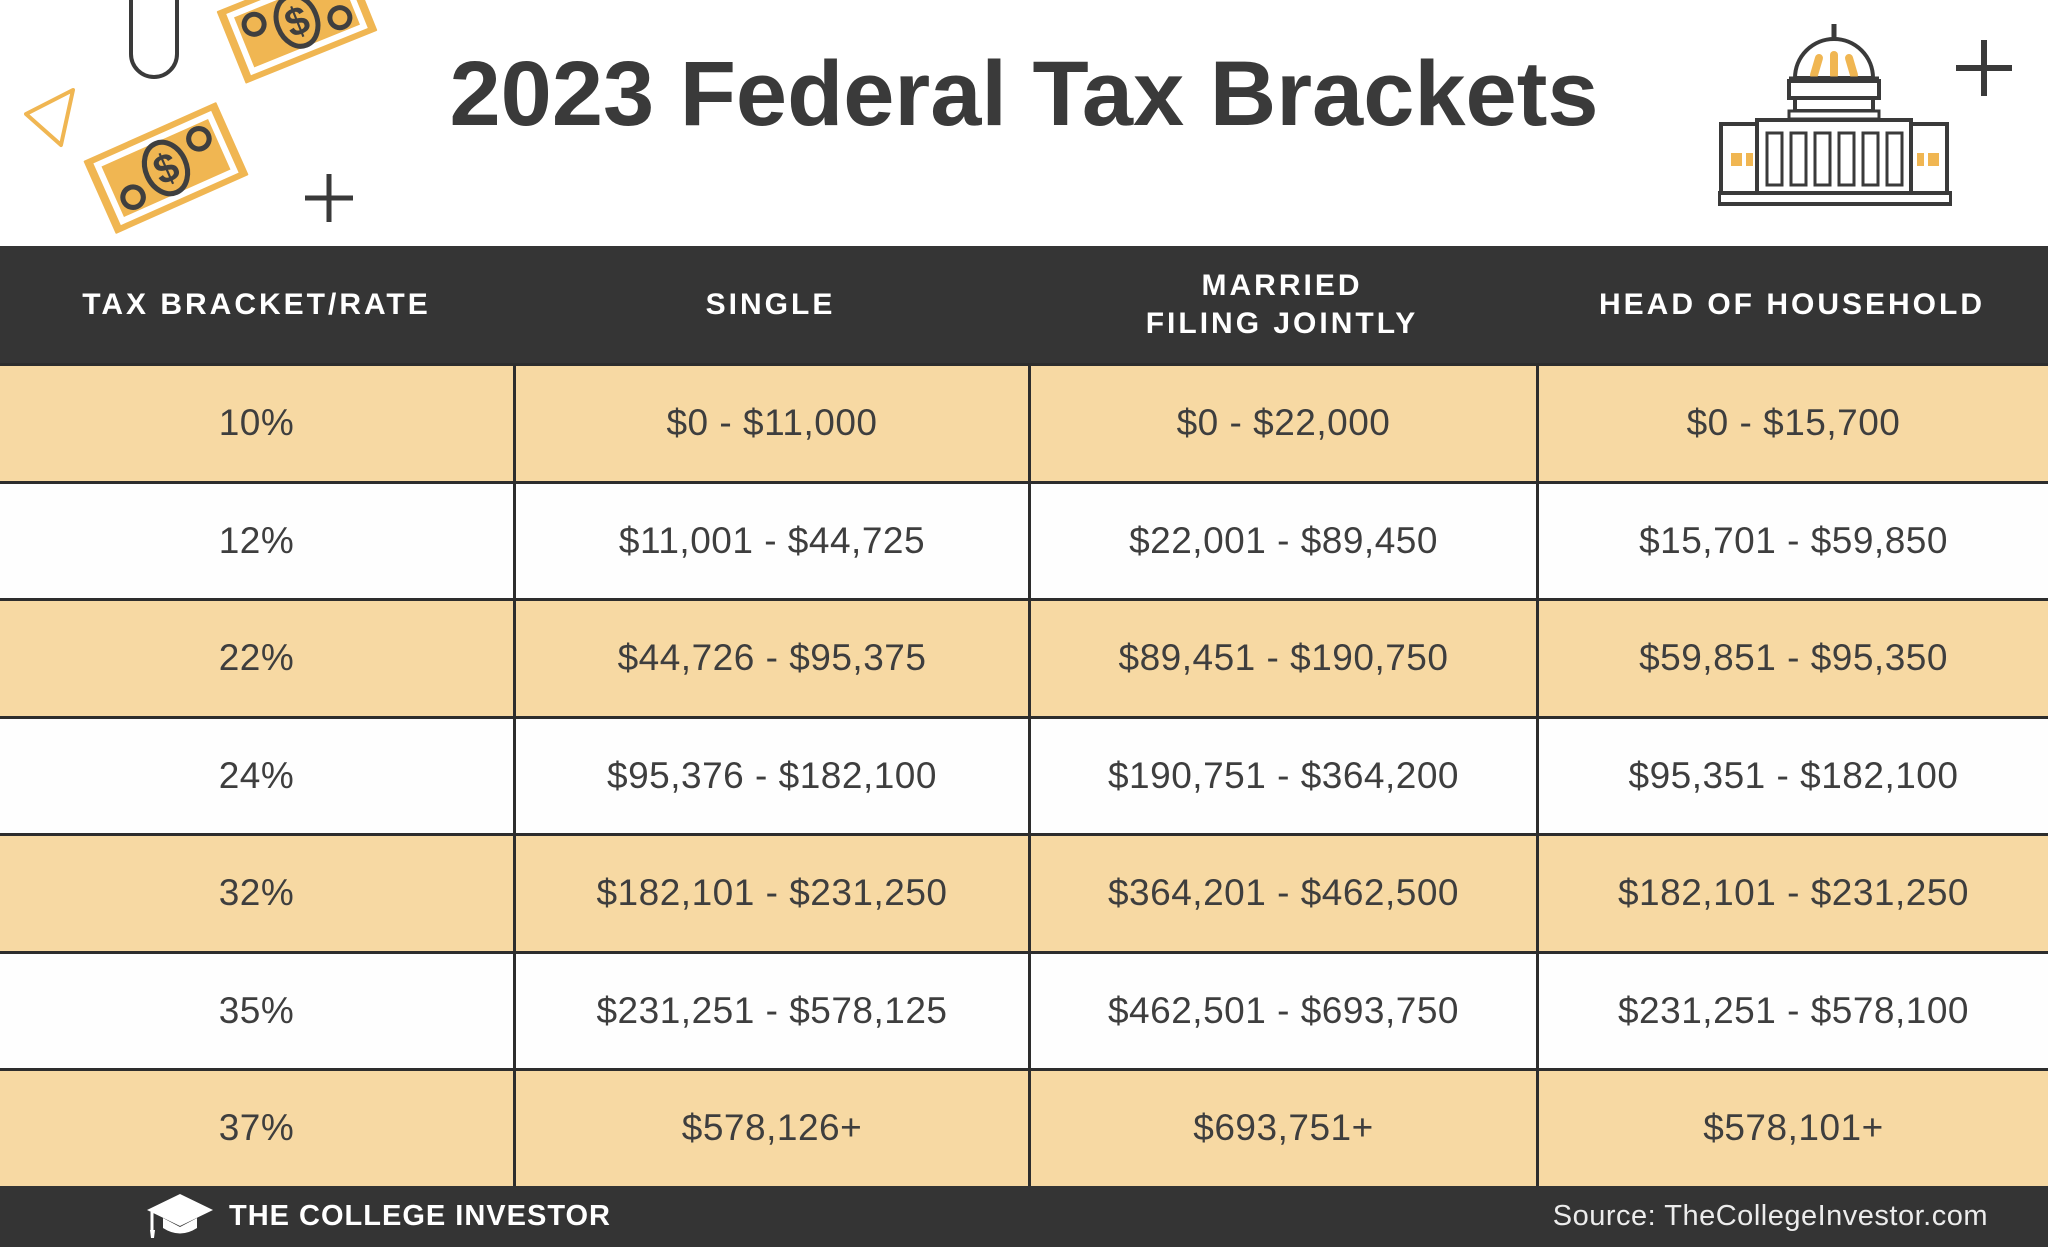  Describe the element at coordinates (49, 117) in the screenshot. I see `triangle-icon` at that location.